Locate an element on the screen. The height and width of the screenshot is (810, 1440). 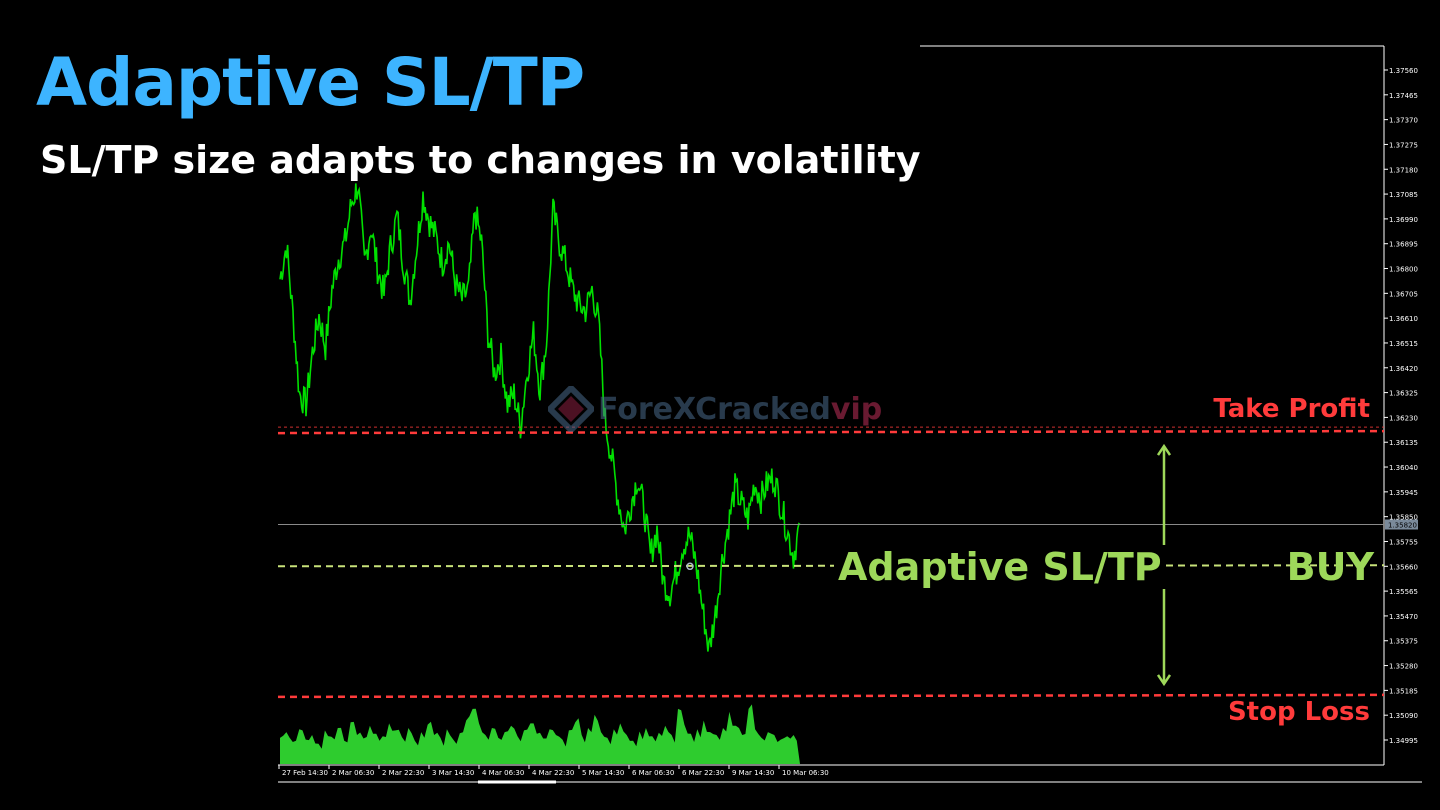
y-tick-label: 1.35185 is located at coordinates (1403, 691).